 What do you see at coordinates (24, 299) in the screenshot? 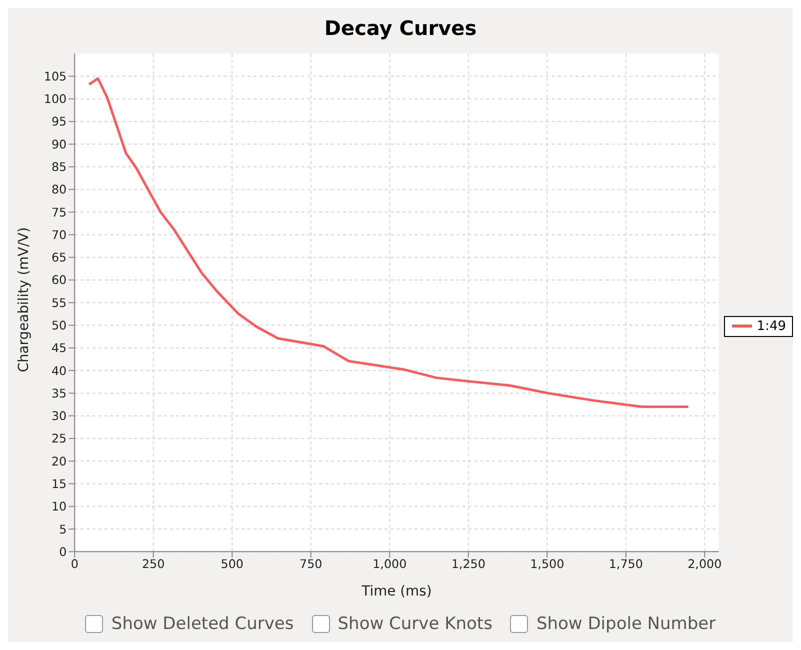
I see `y-axis-title: Chargeability (mV/V)` at bounding box center [24, 299].